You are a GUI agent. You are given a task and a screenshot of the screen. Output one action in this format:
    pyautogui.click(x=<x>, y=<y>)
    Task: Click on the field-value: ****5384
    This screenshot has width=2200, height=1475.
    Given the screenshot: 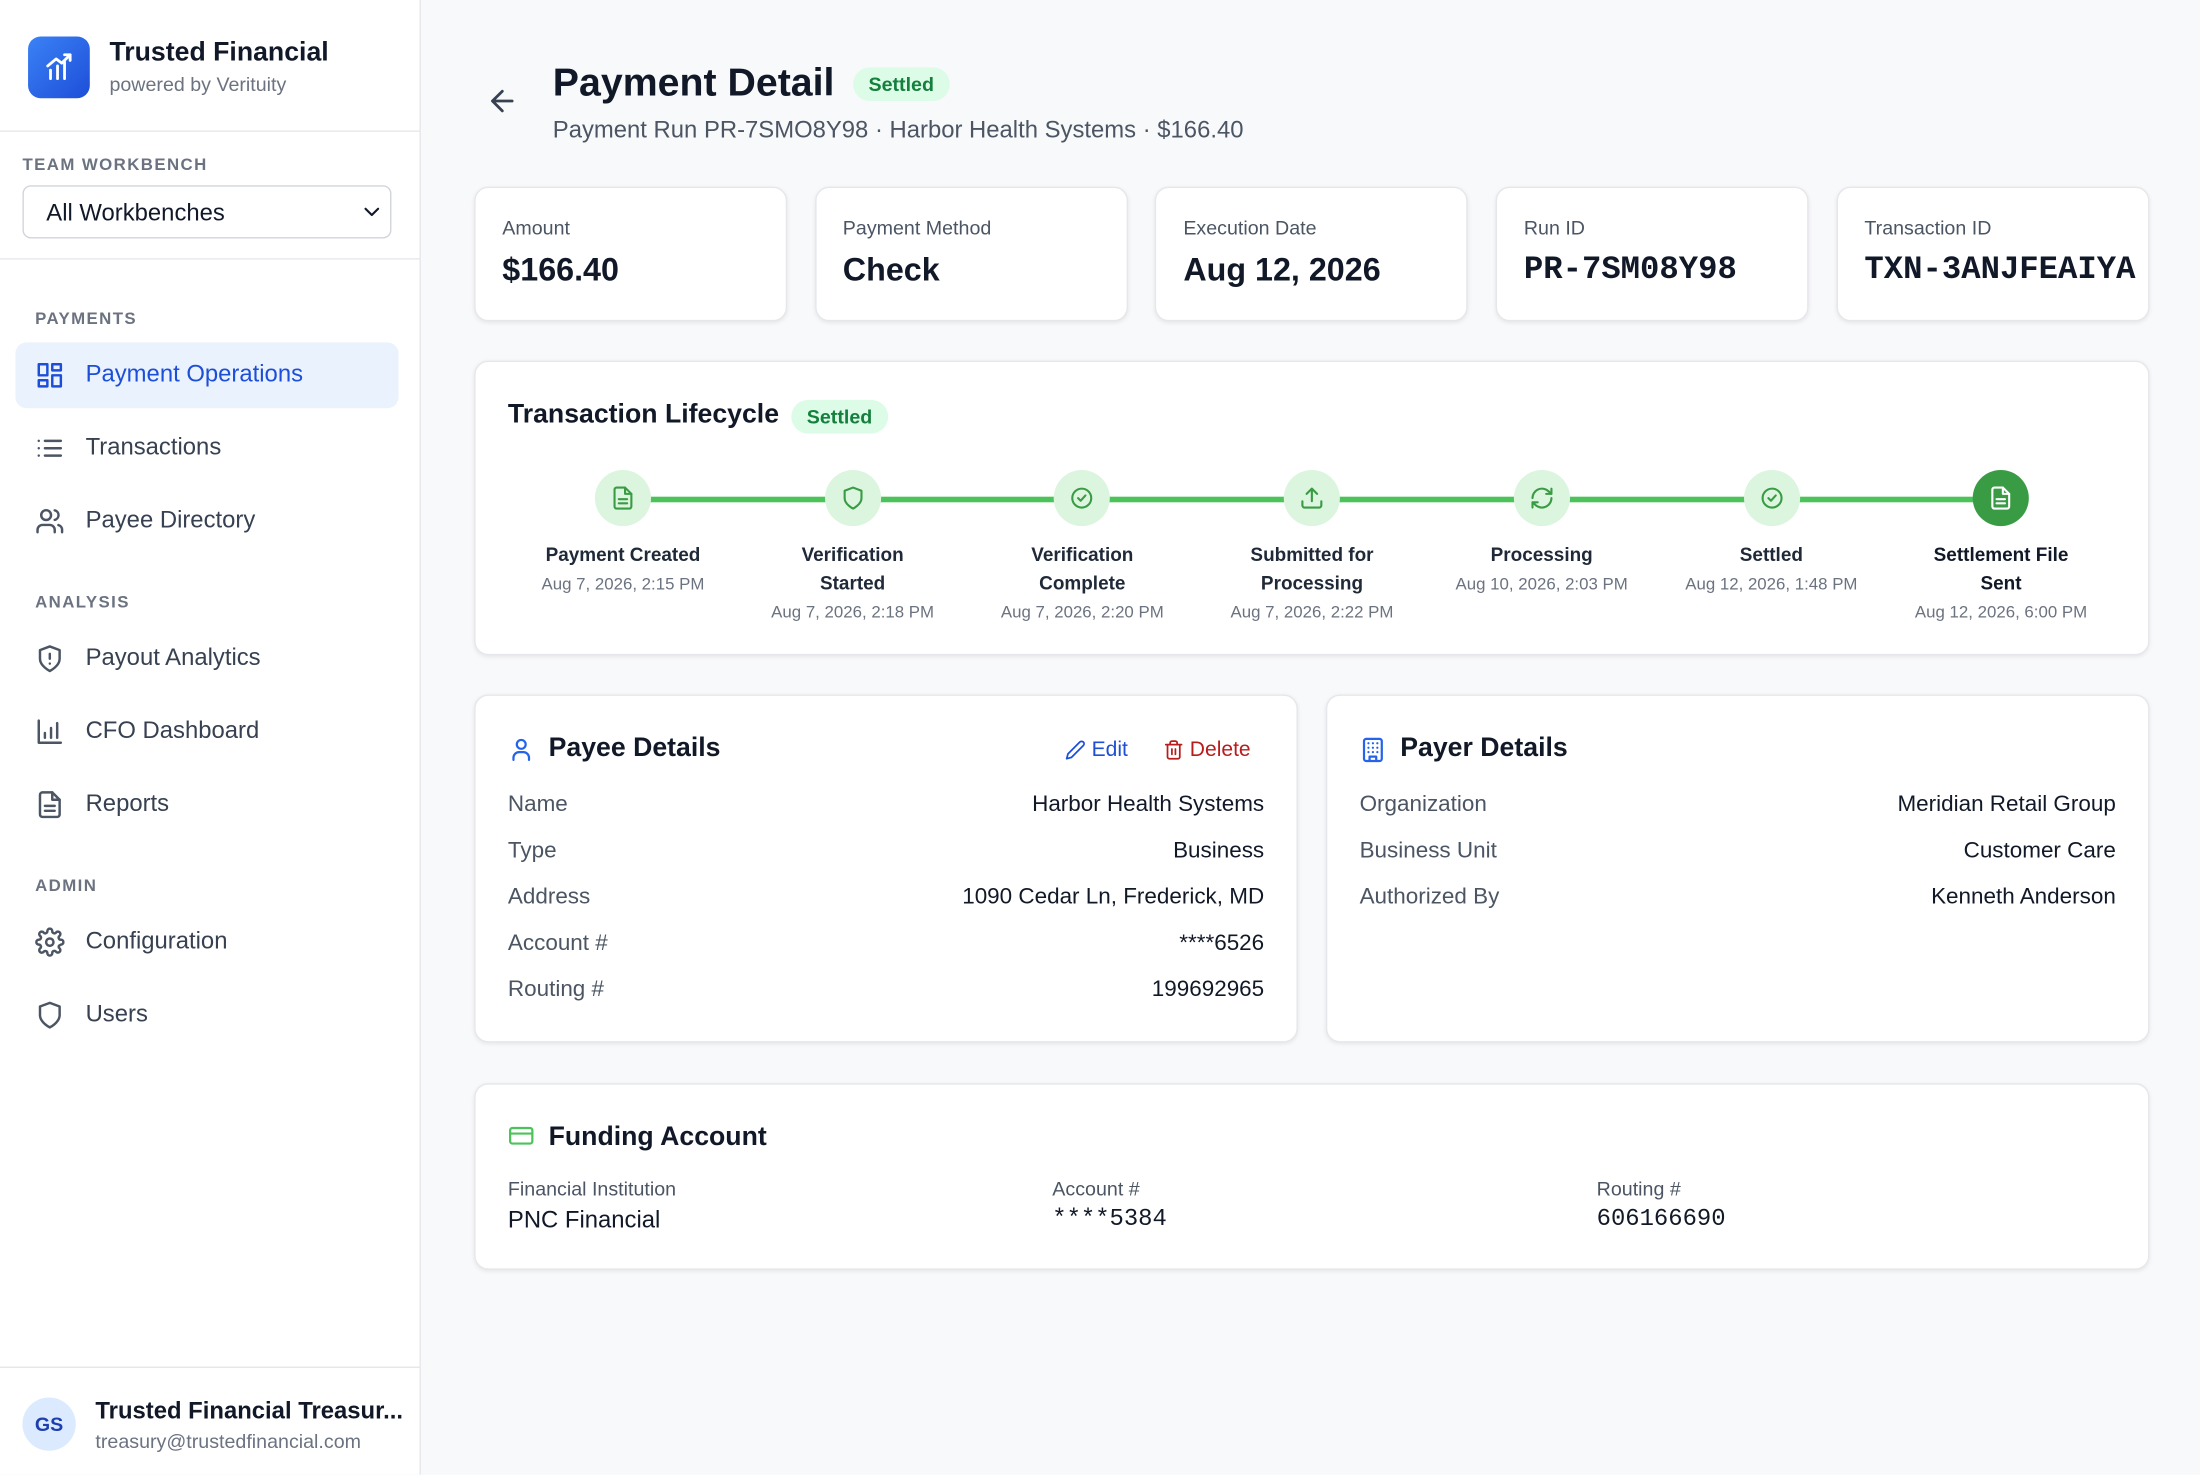 What is the action you would take?
    pyautogui.click(x=1109, y=1220)
    